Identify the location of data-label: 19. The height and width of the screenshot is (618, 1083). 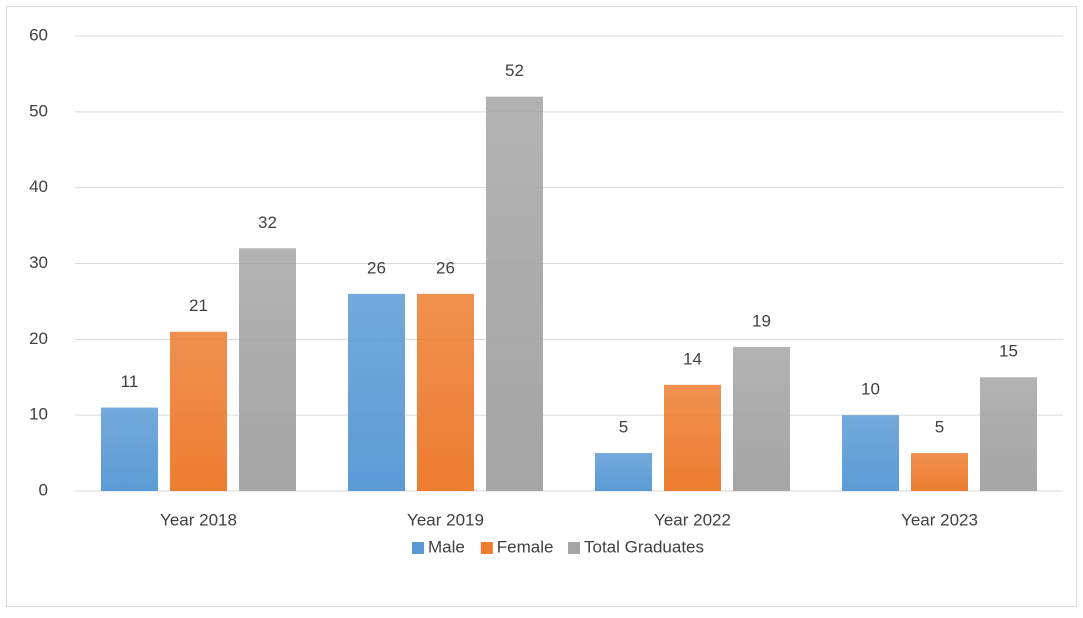
(761, 320).